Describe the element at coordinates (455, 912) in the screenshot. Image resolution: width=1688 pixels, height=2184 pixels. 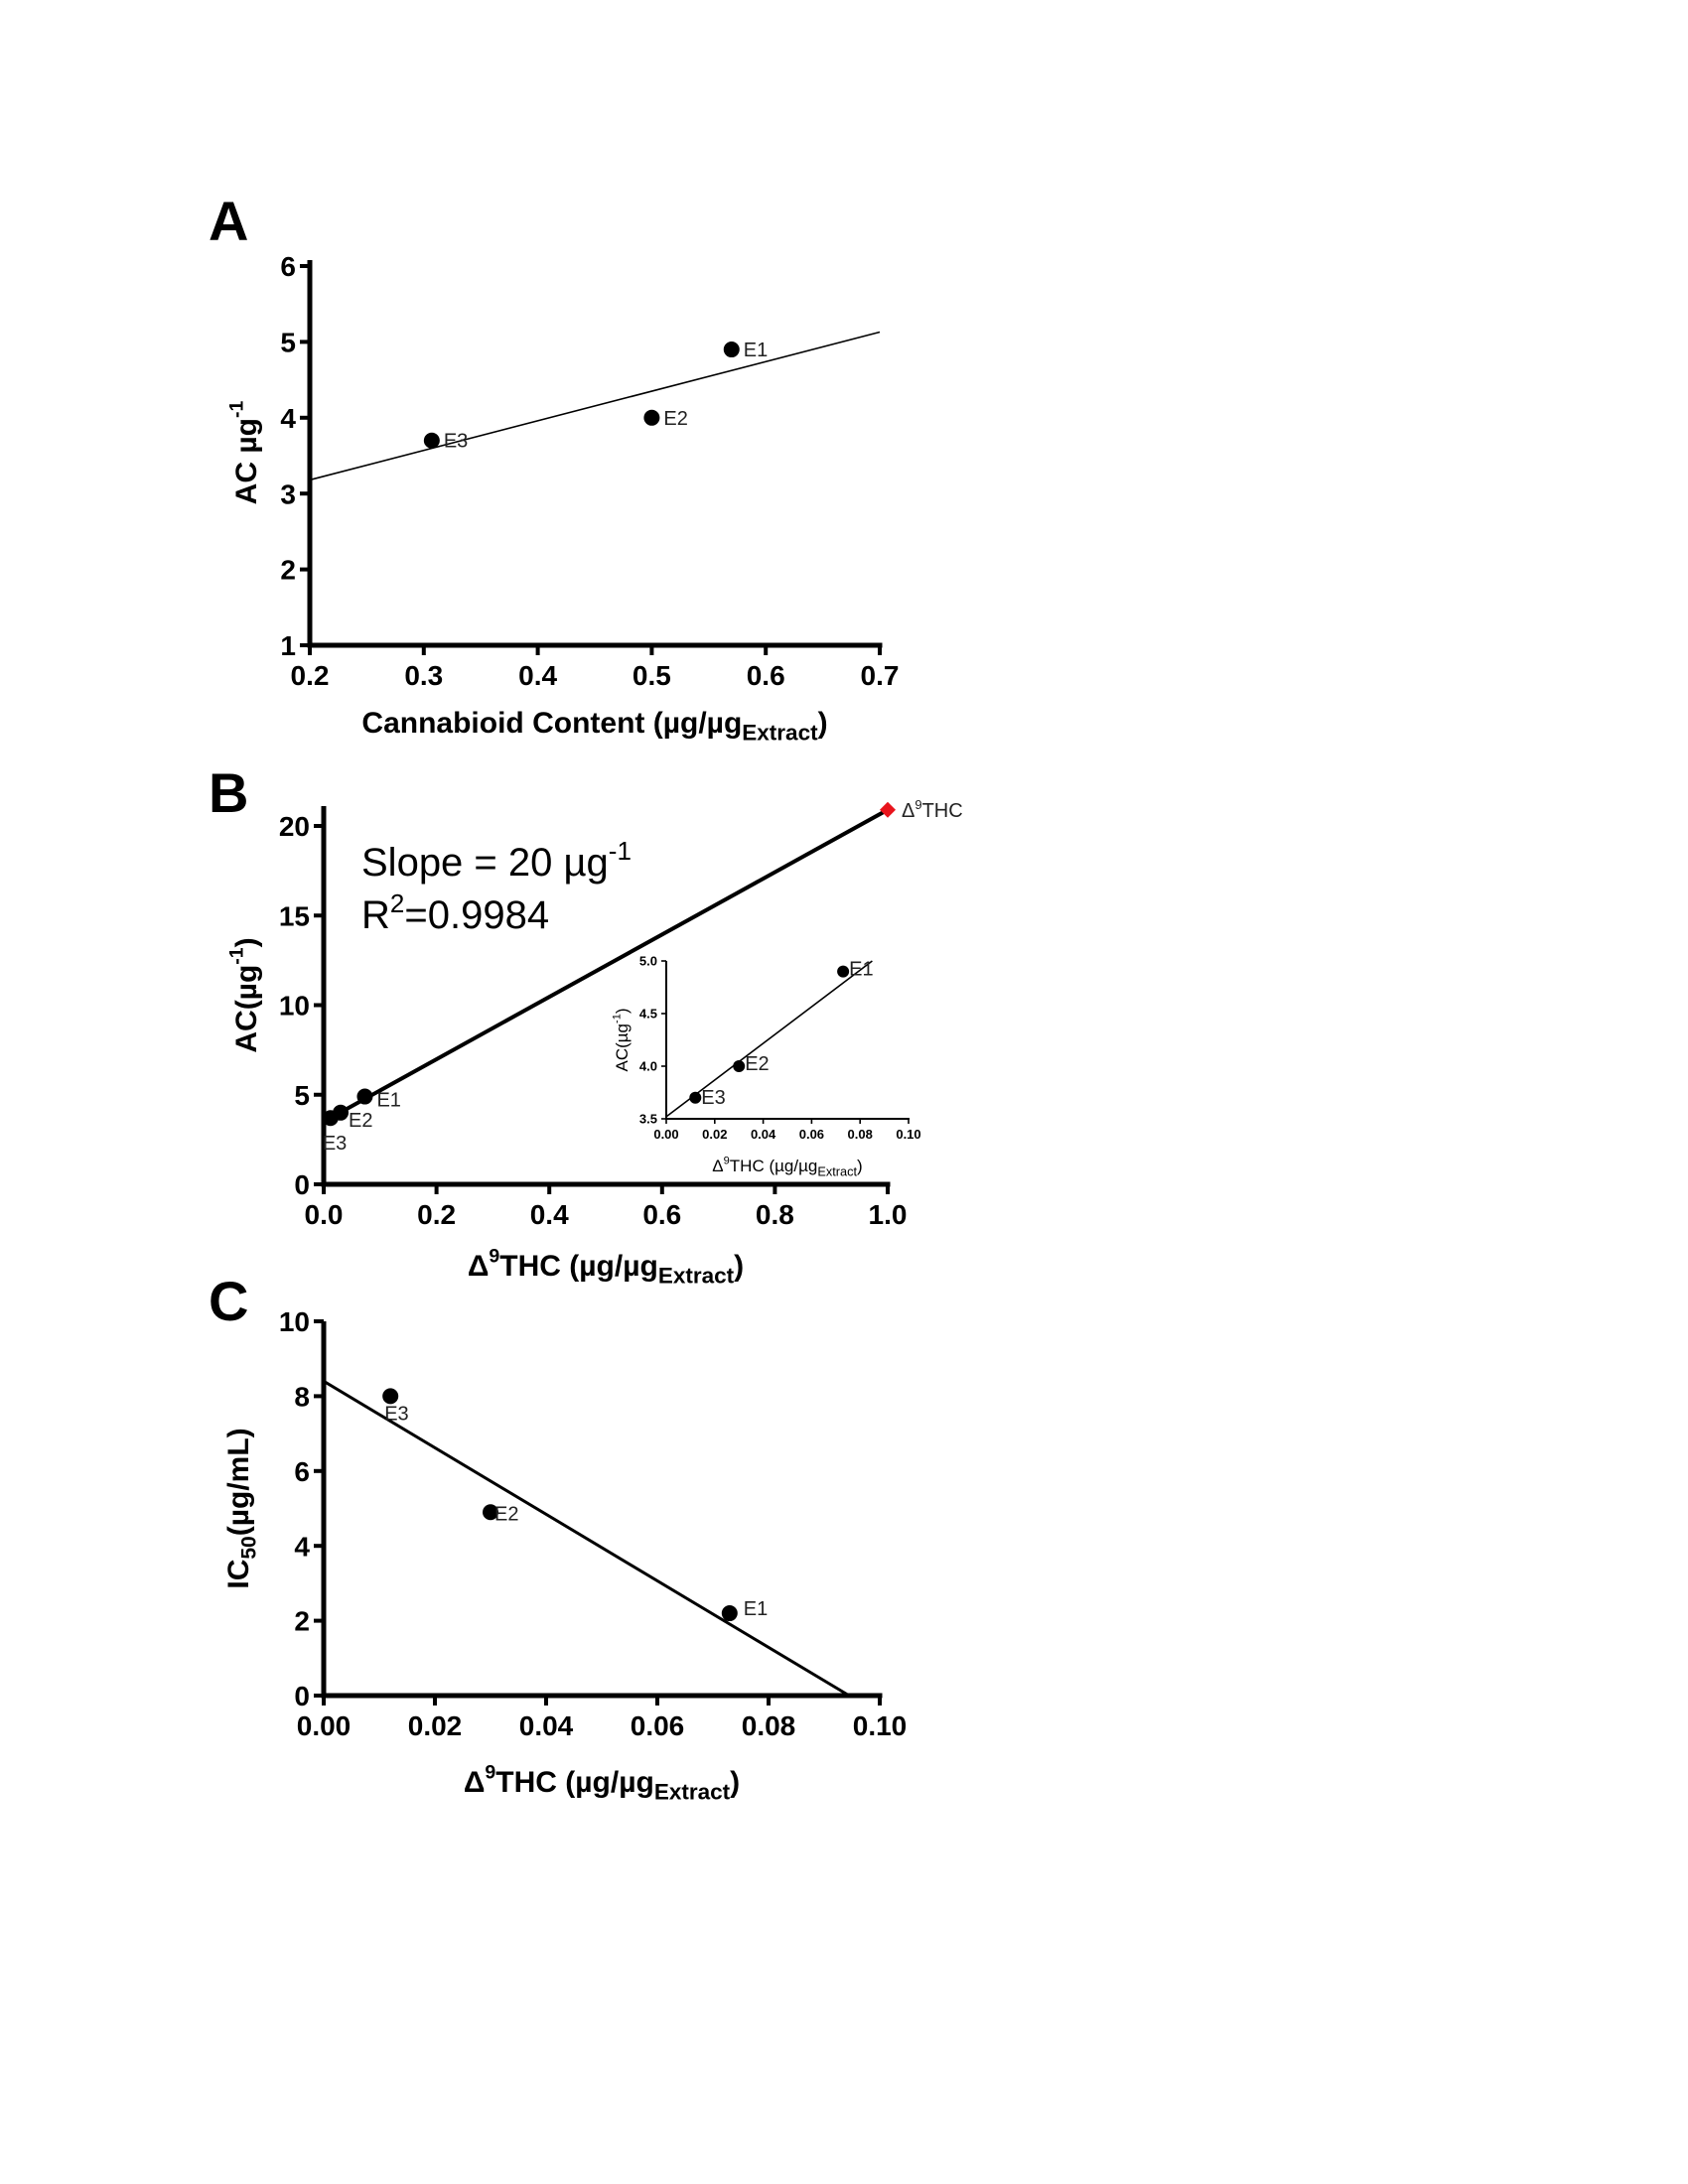
I see `r2-annotation: R2=0.9984` at that location.